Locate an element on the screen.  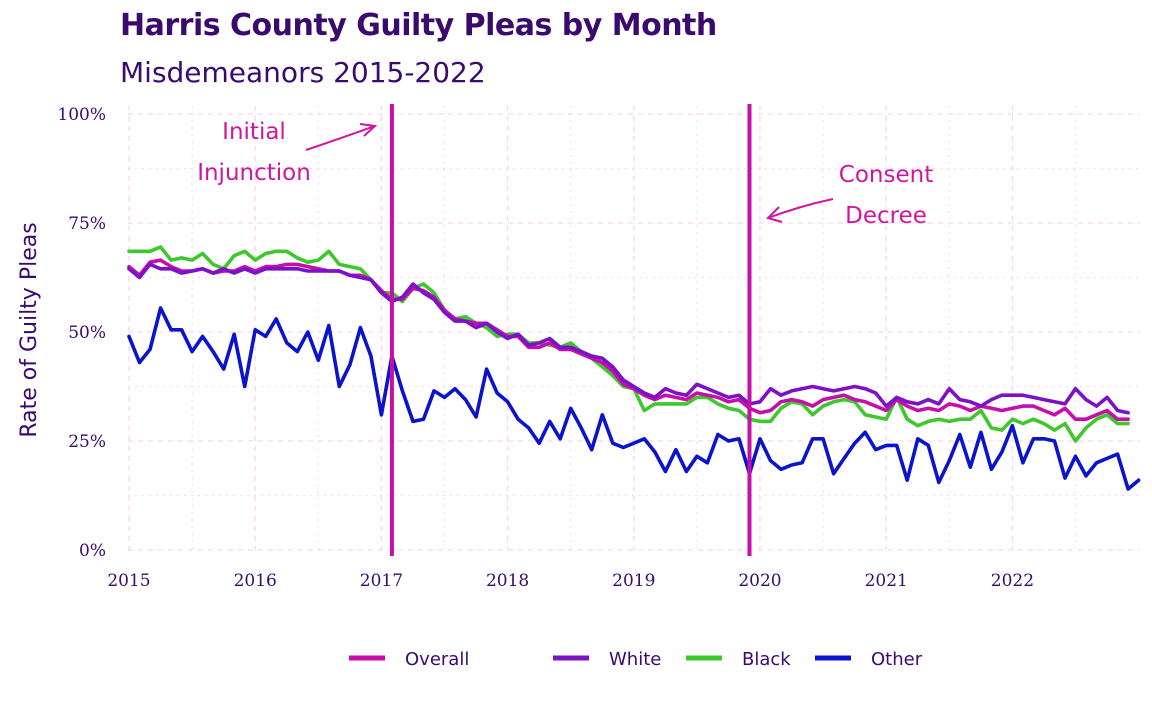
y-axis-ticks: 0% 25% 50% 75% 100% is located at coordinates (81, 333).